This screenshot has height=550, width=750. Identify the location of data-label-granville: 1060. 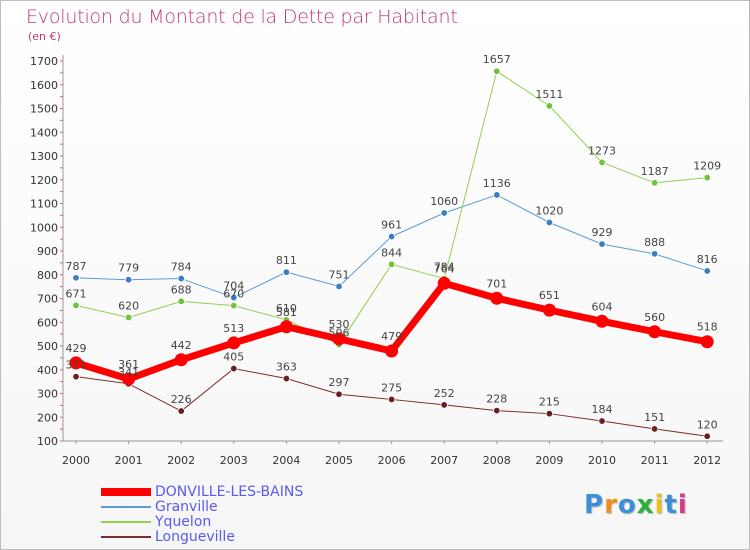
(444, 201).